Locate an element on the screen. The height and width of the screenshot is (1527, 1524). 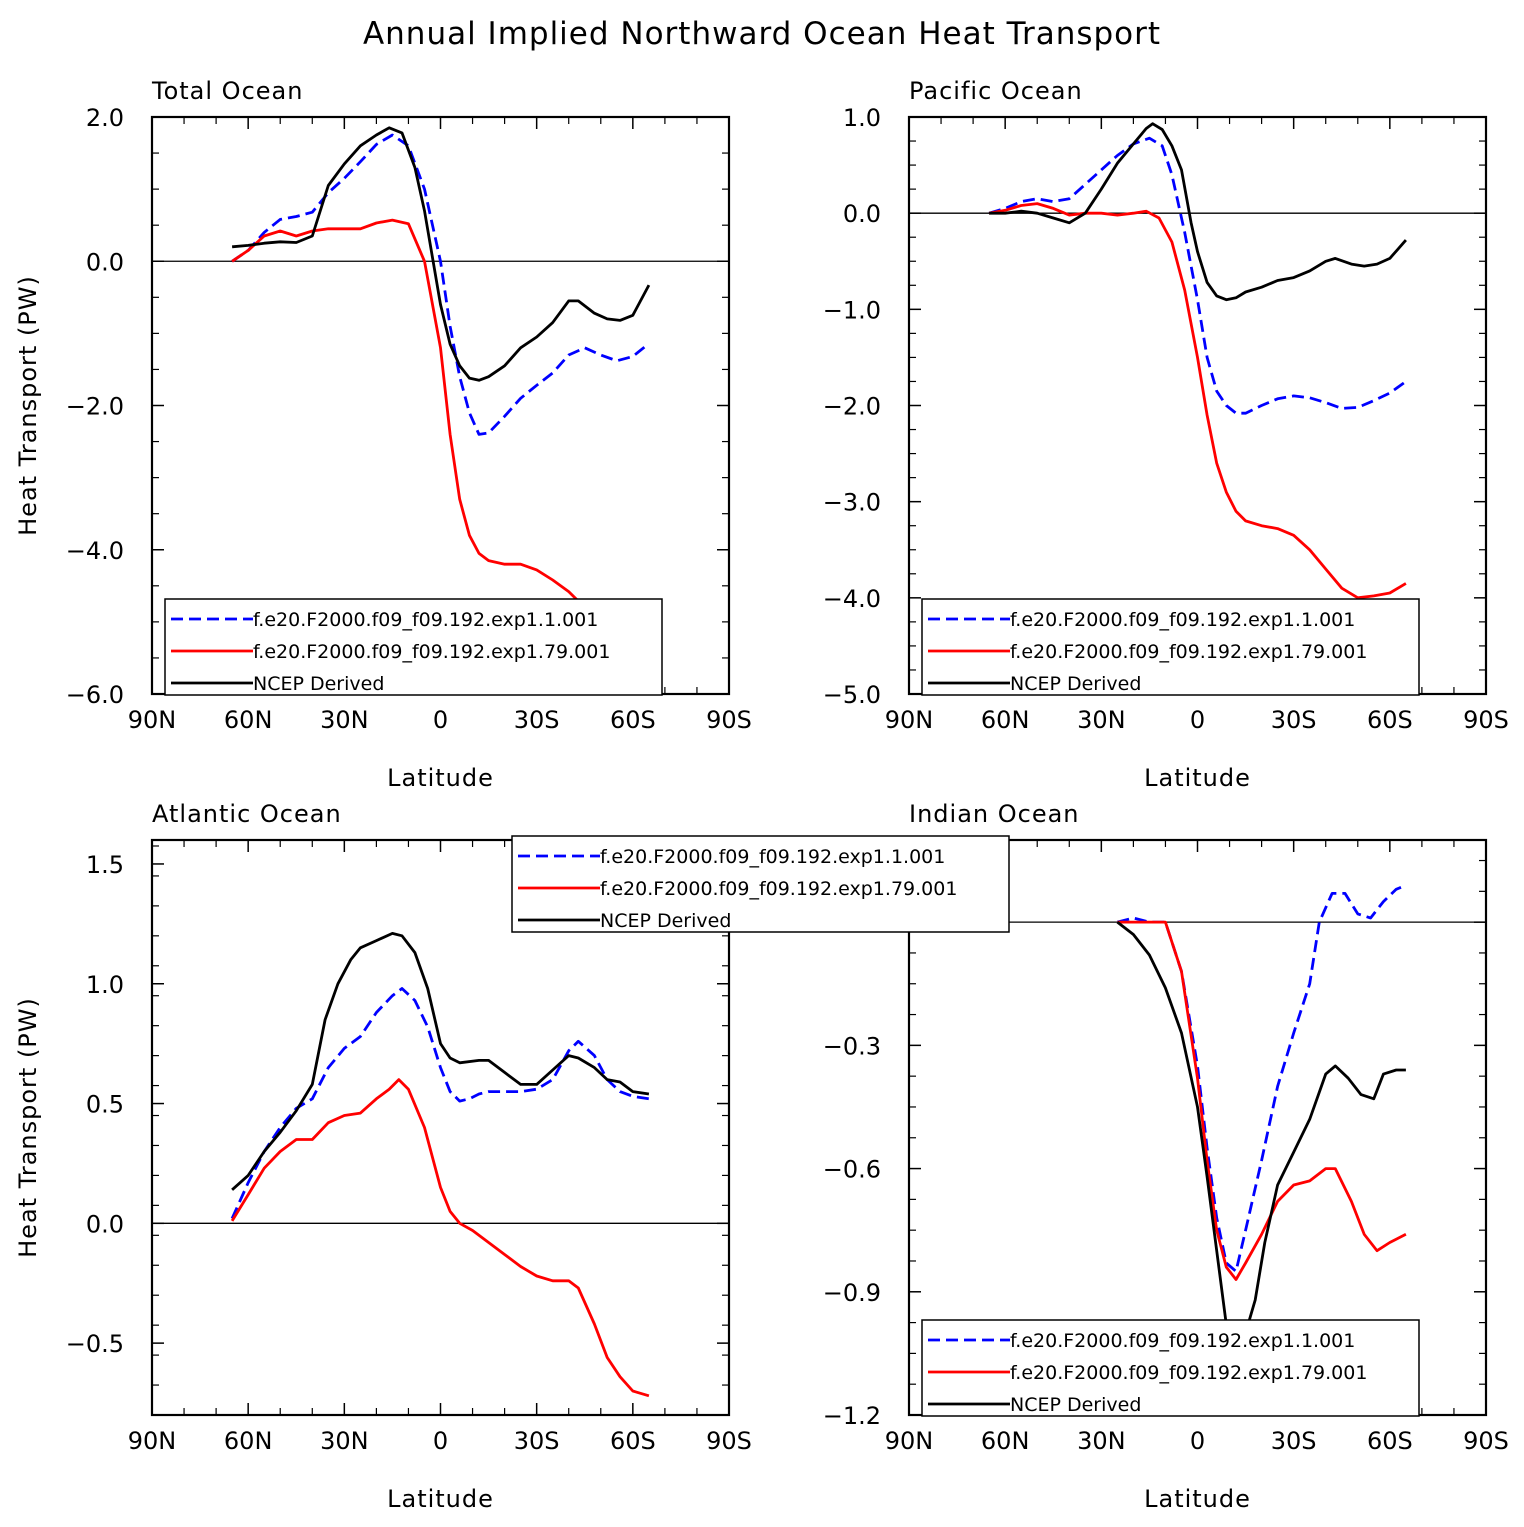
y-tick-label: 0.5 is located at coordinates (105, 1105).